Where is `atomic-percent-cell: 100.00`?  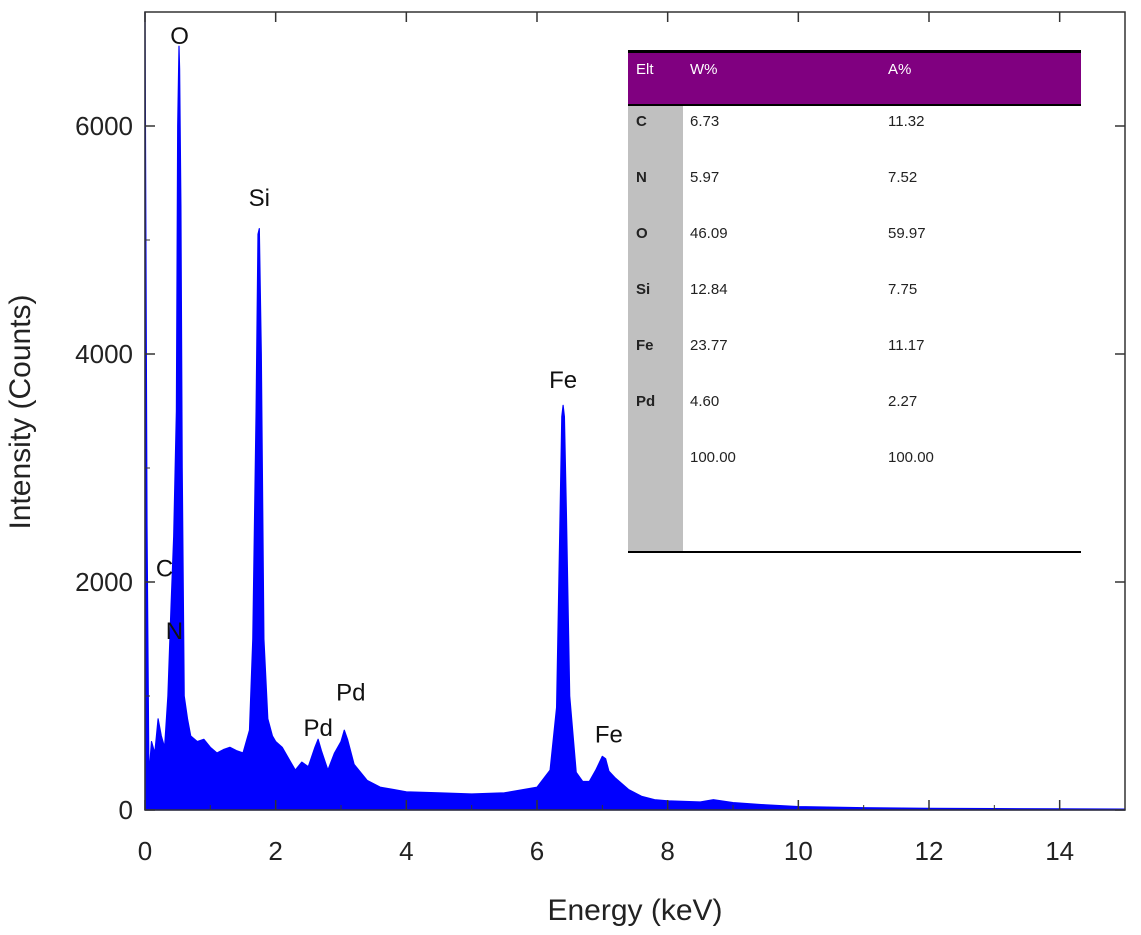
atomic-percent-cell: 100.00 is located at coordinates (911, 457).